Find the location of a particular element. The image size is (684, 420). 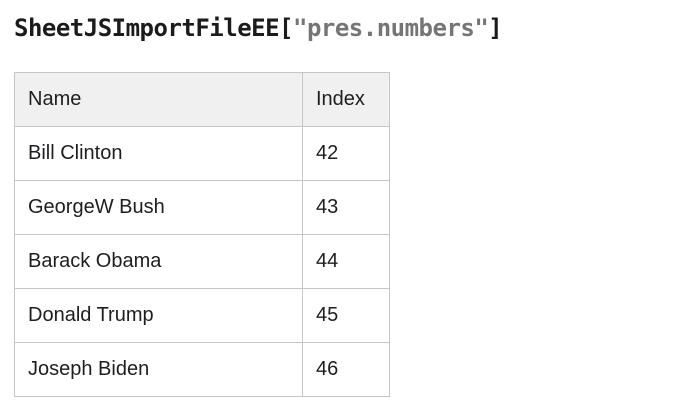

page-title: SheetJSImportFileEE["pres.numbers"] is located at coordinates (349, 28).